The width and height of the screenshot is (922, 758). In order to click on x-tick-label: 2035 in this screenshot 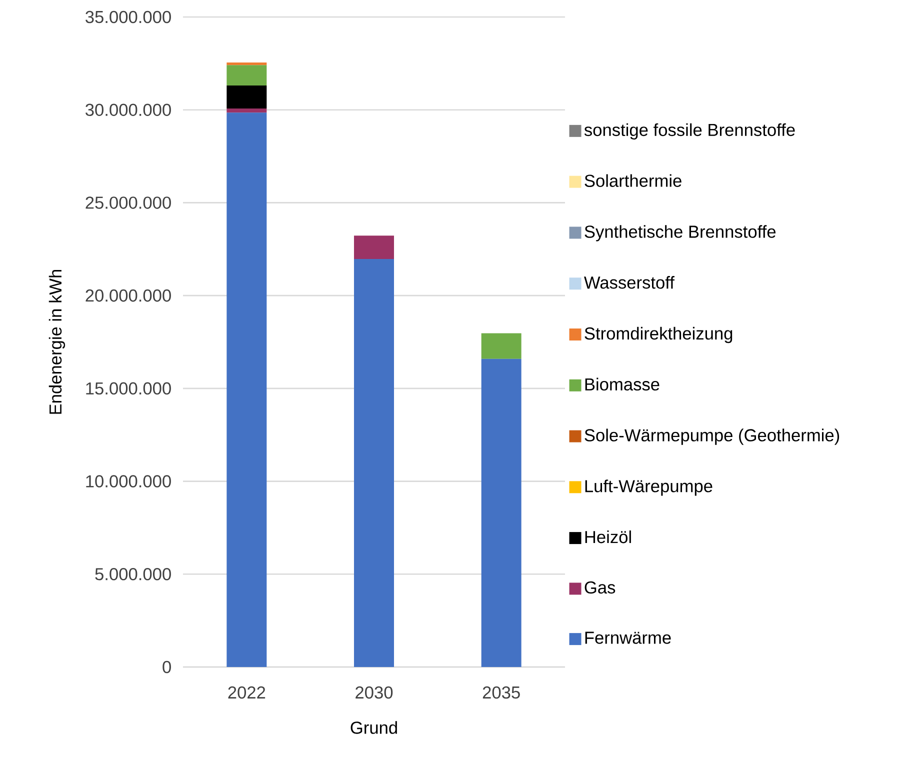, I will do `click(501, 692)`.